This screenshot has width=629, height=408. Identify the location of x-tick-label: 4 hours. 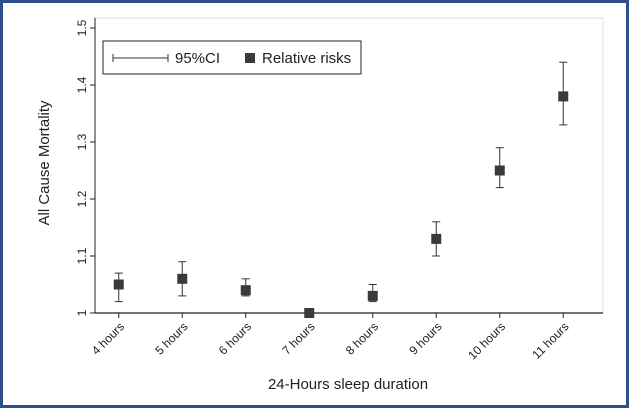
(108, 338).